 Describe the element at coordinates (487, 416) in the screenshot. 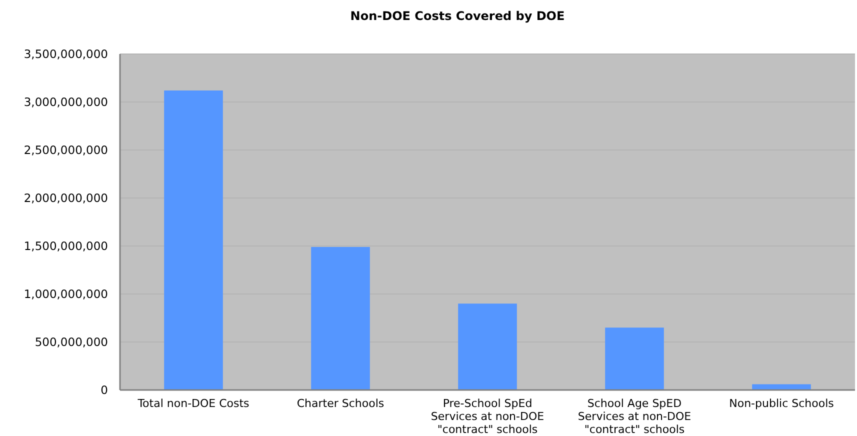

I see `x-tick-label: Pre-School SpEd Services at non-DOE "contract" schools` at that location.